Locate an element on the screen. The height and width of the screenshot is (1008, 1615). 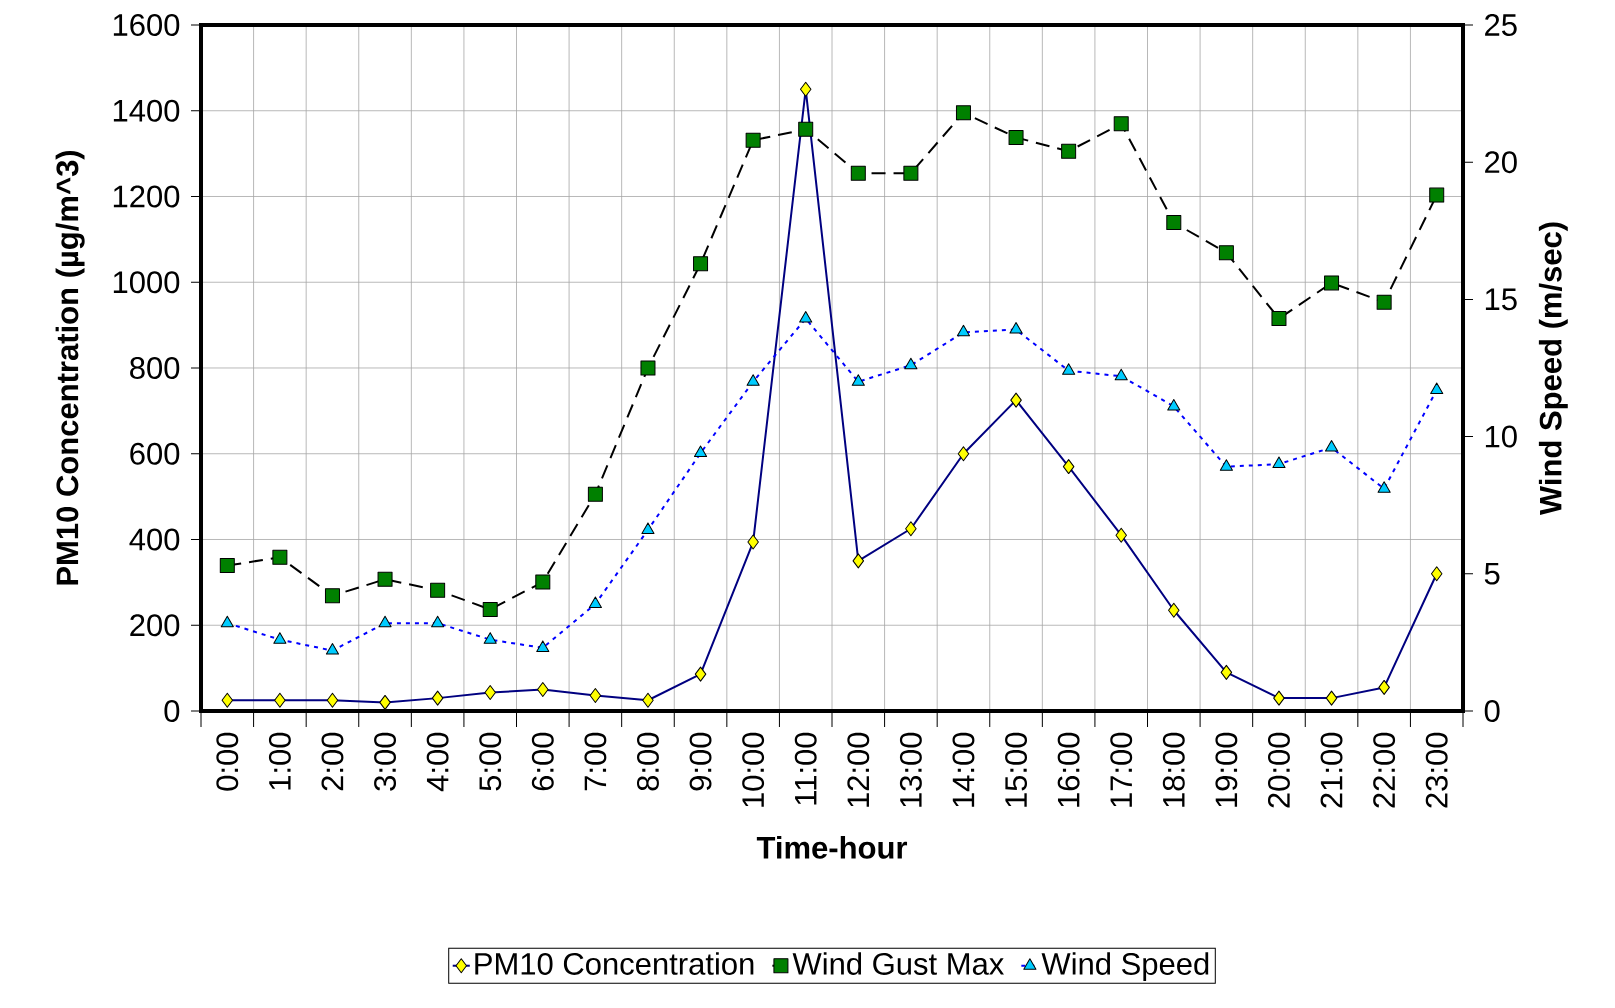
x-tick-label: 21:00 is located at coordinates (1331, 770).